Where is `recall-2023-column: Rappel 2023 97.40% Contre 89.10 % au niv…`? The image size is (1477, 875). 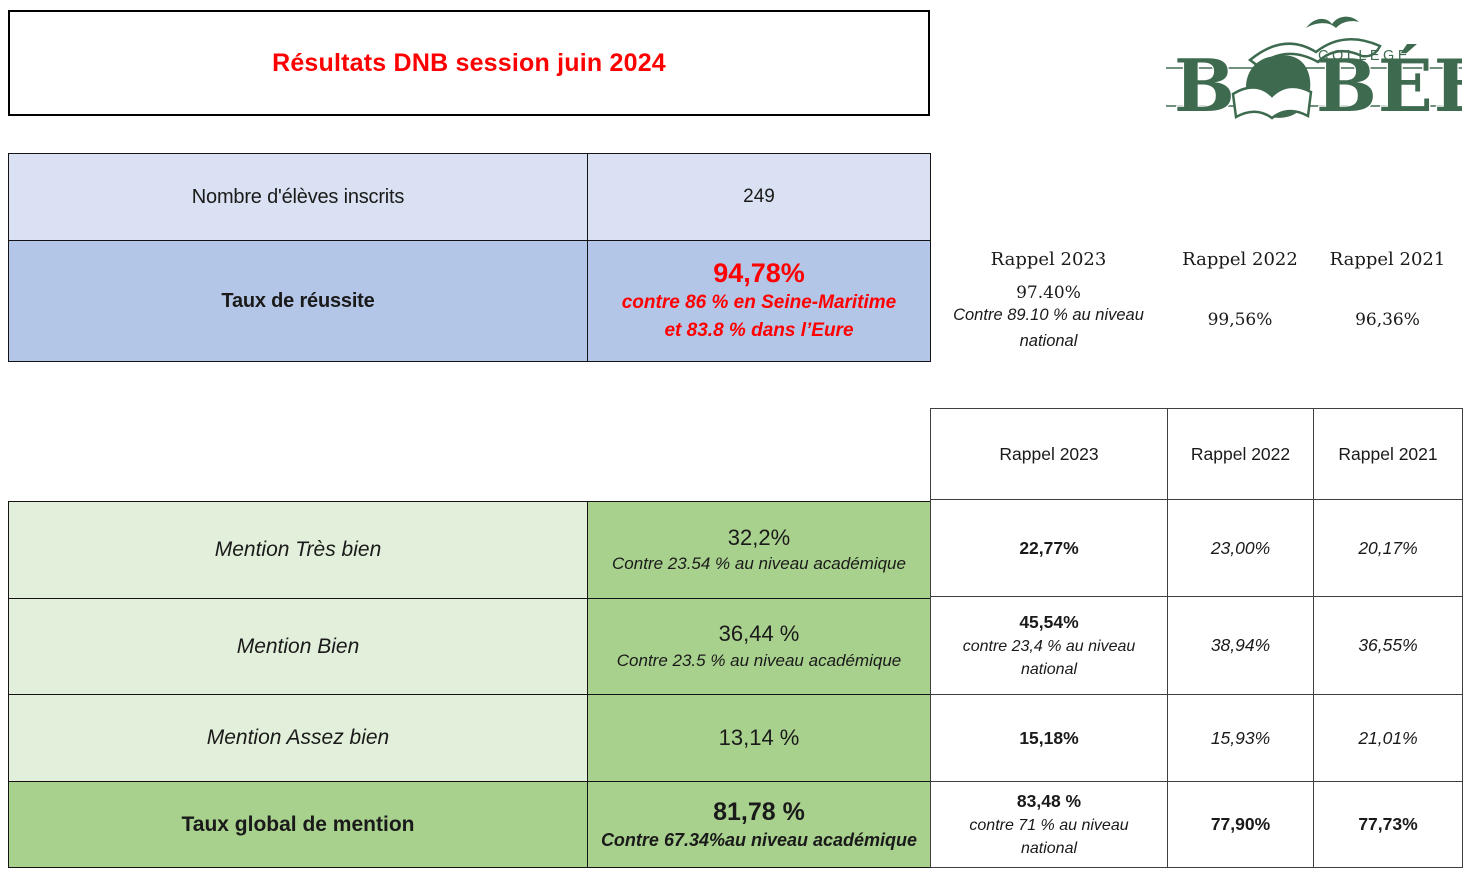
recall-2023-column: Rappel 2023 97.40% Contre 89.10 % au niv… is located at coordinates (1048, 301).